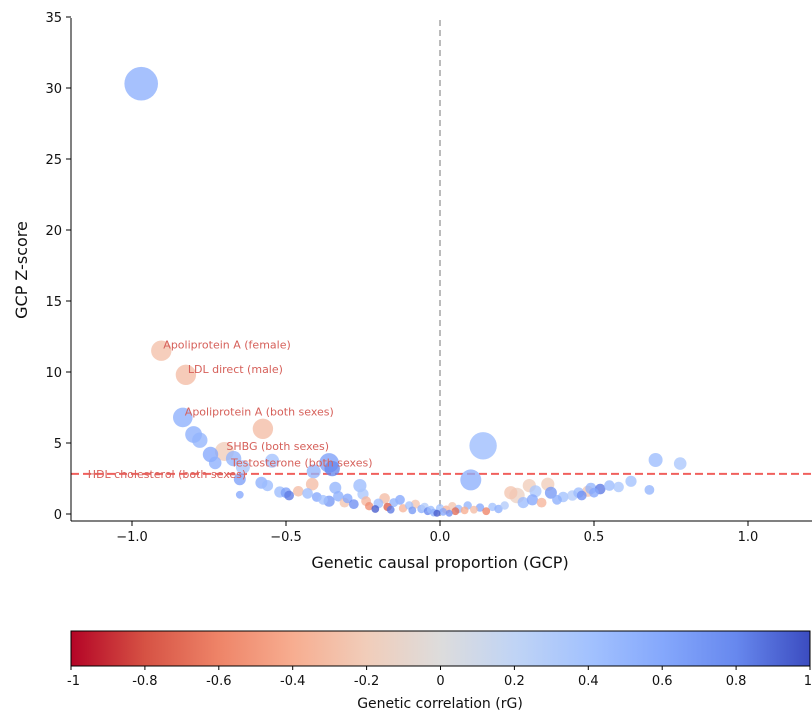 This screenshot has width=812, height=713. What do you see at coordinates (292, 681) in the screenshot?
I see `colorbar-tick-label: -0.4` at bounding box center [292, 681].